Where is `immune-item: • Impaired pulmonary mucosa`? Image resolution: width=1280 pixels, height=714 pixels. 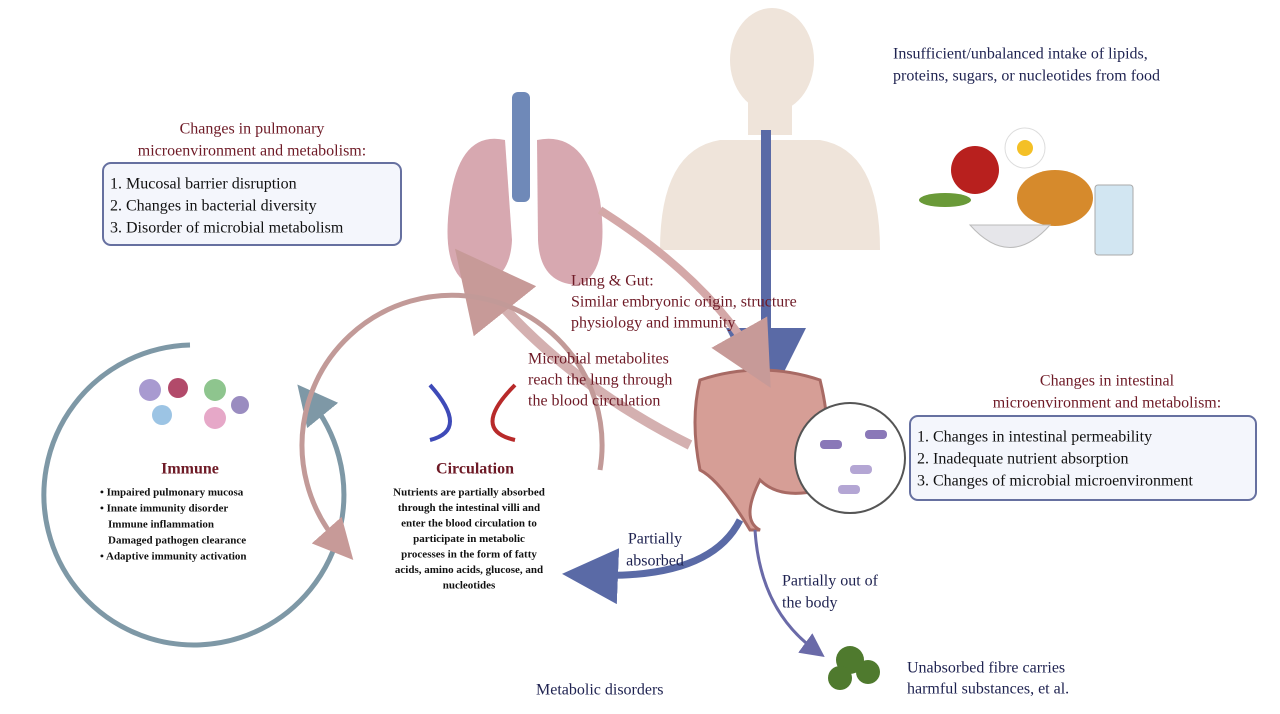
immune-item: • Impaired pulmonary mucosa is located at coordinates (172, 493).